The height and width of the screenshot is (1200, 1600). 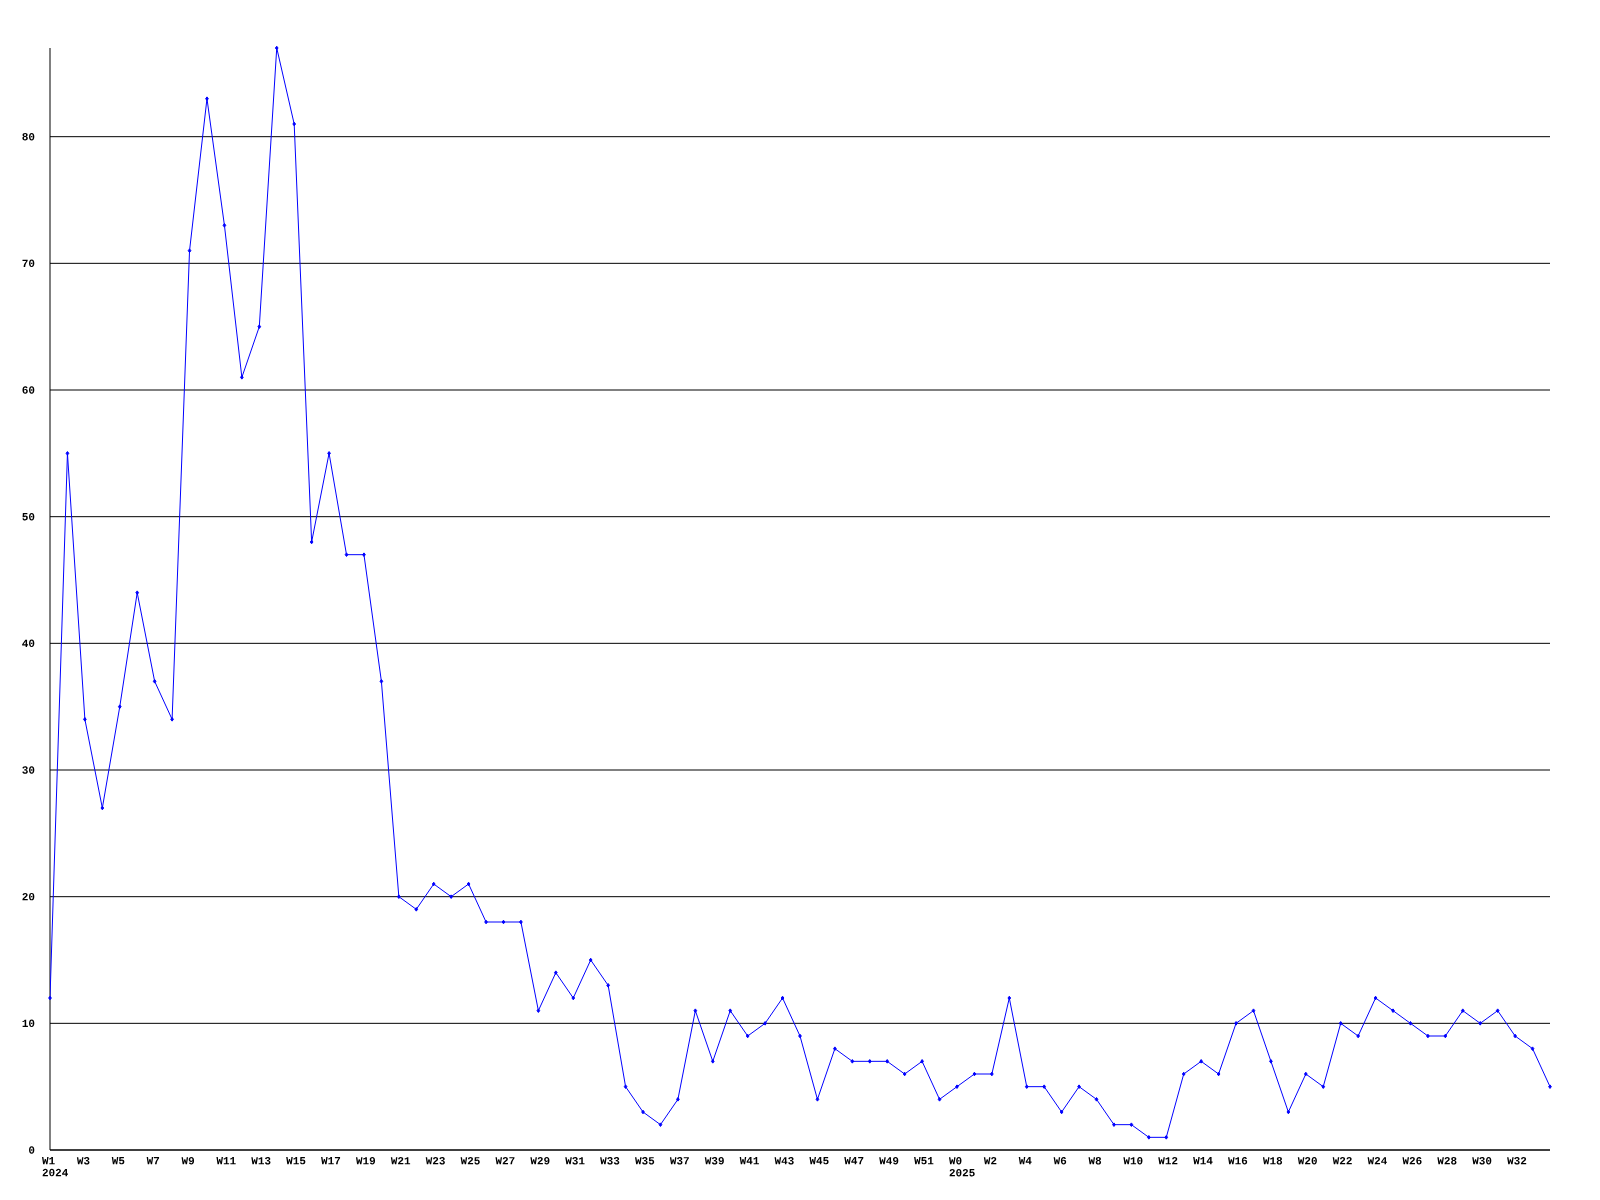 I want to click on x-tick-label: W25, so click(x=470, y=1161).